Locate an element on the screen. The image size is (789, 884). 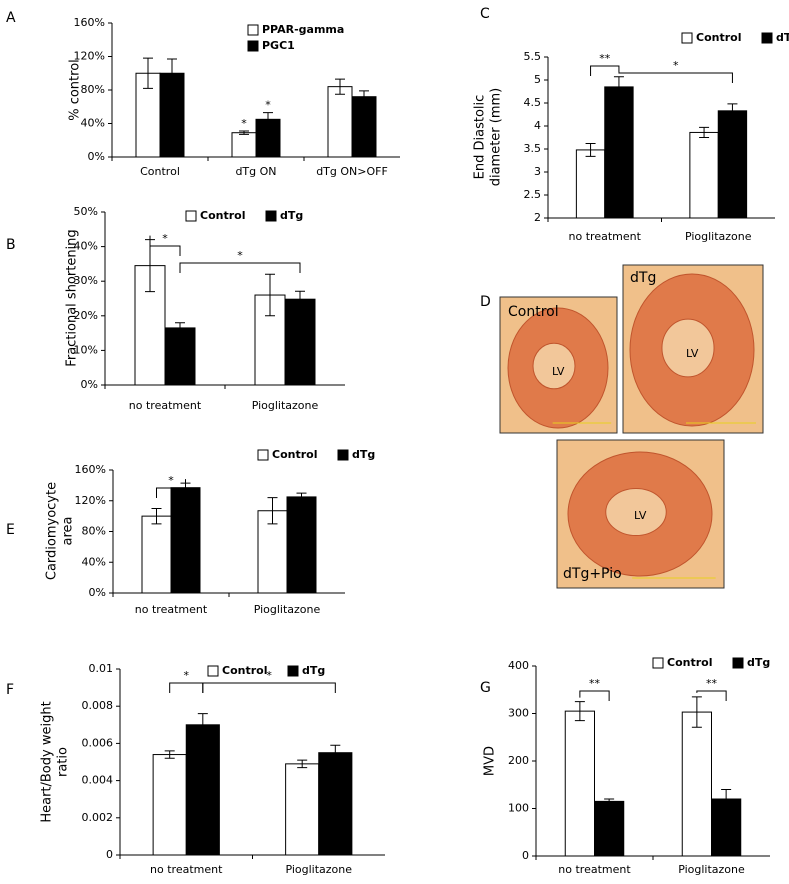
panel-letter: E is located at coordinates (10, 530).